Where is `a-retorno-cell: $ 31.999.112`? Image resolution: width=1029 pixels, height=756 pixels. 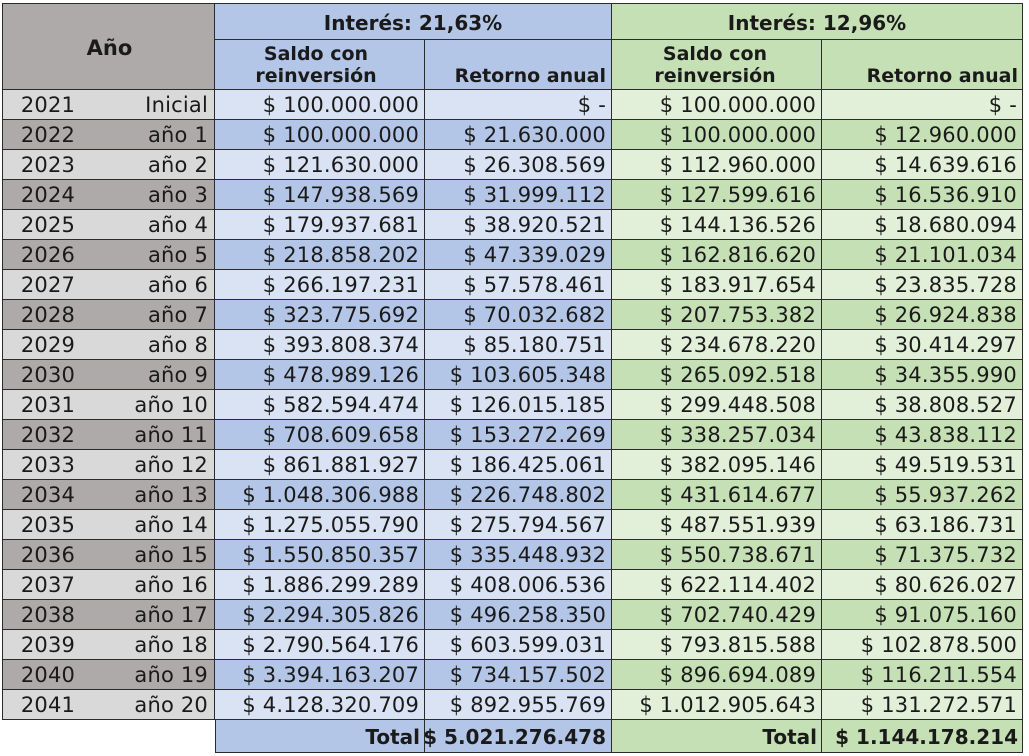
a-retorno-cell: $ 31.999.112 is located at coordinates (518, 195).